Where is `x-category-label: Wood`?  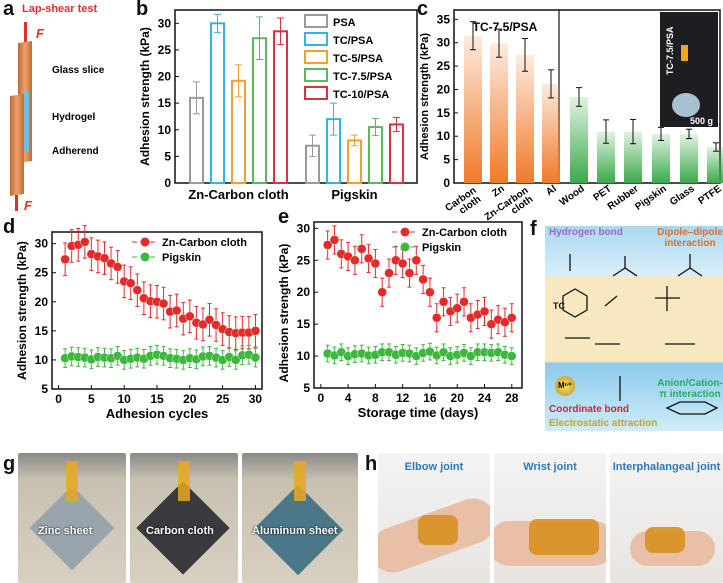 x-category-label: Wood is located at coordinates (572, 195).